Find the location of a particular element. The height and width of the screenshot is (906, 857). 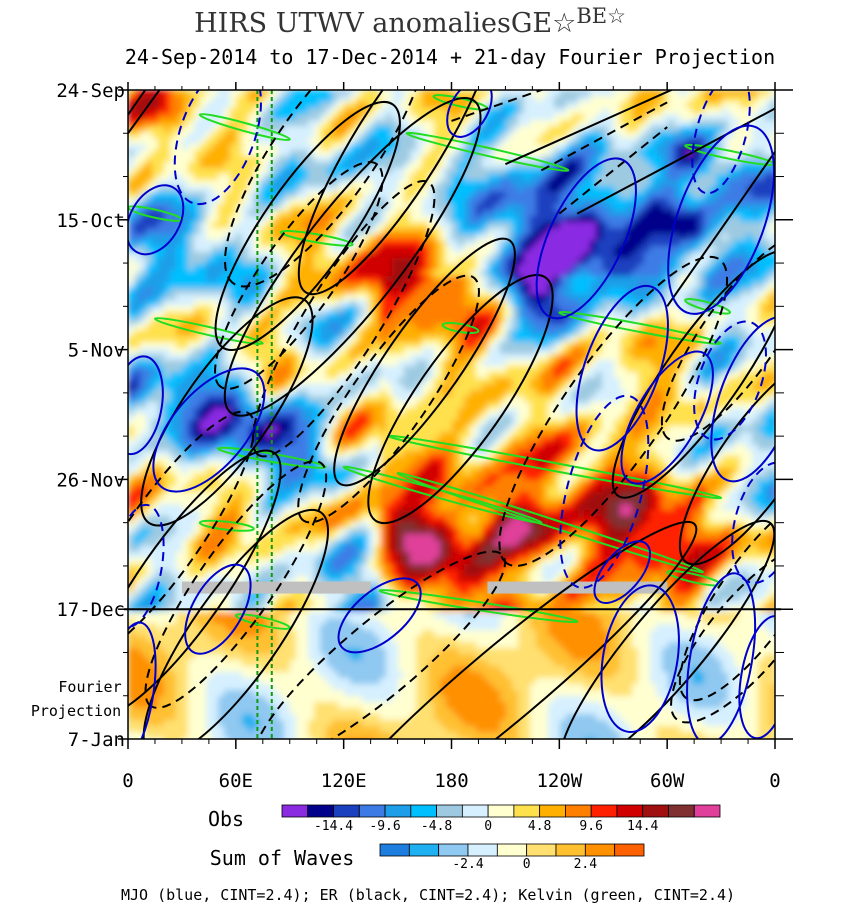

colorbar-tick-label: -14.4 is located at coordinates (333, 826).